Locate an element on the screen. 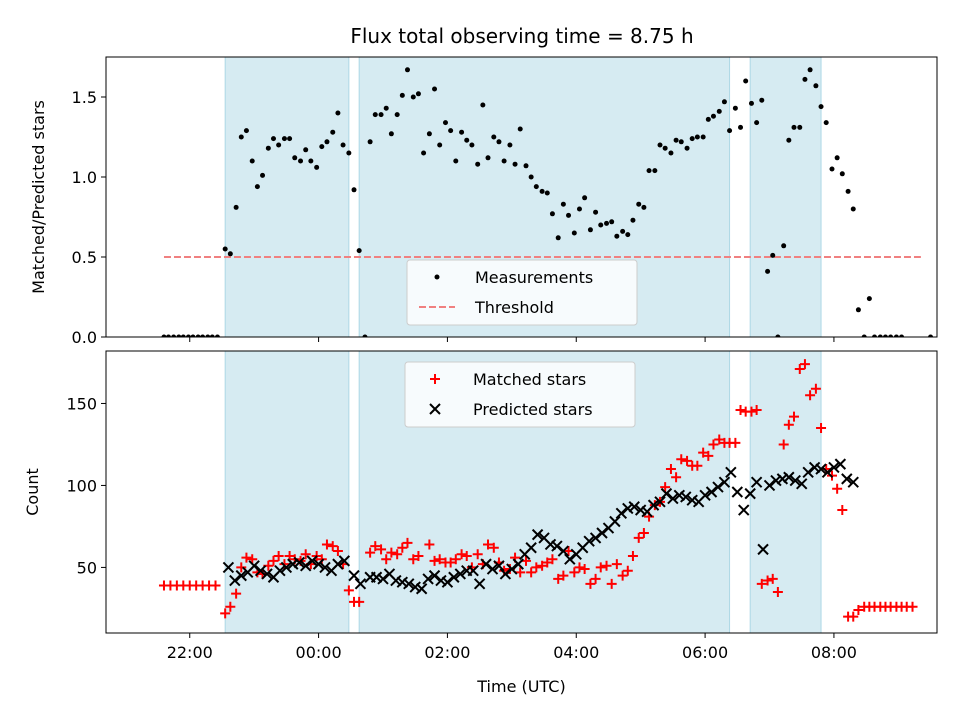 The image size is (960, 720). y-tick-label: 0.5 is located at coordinates (84, 257).